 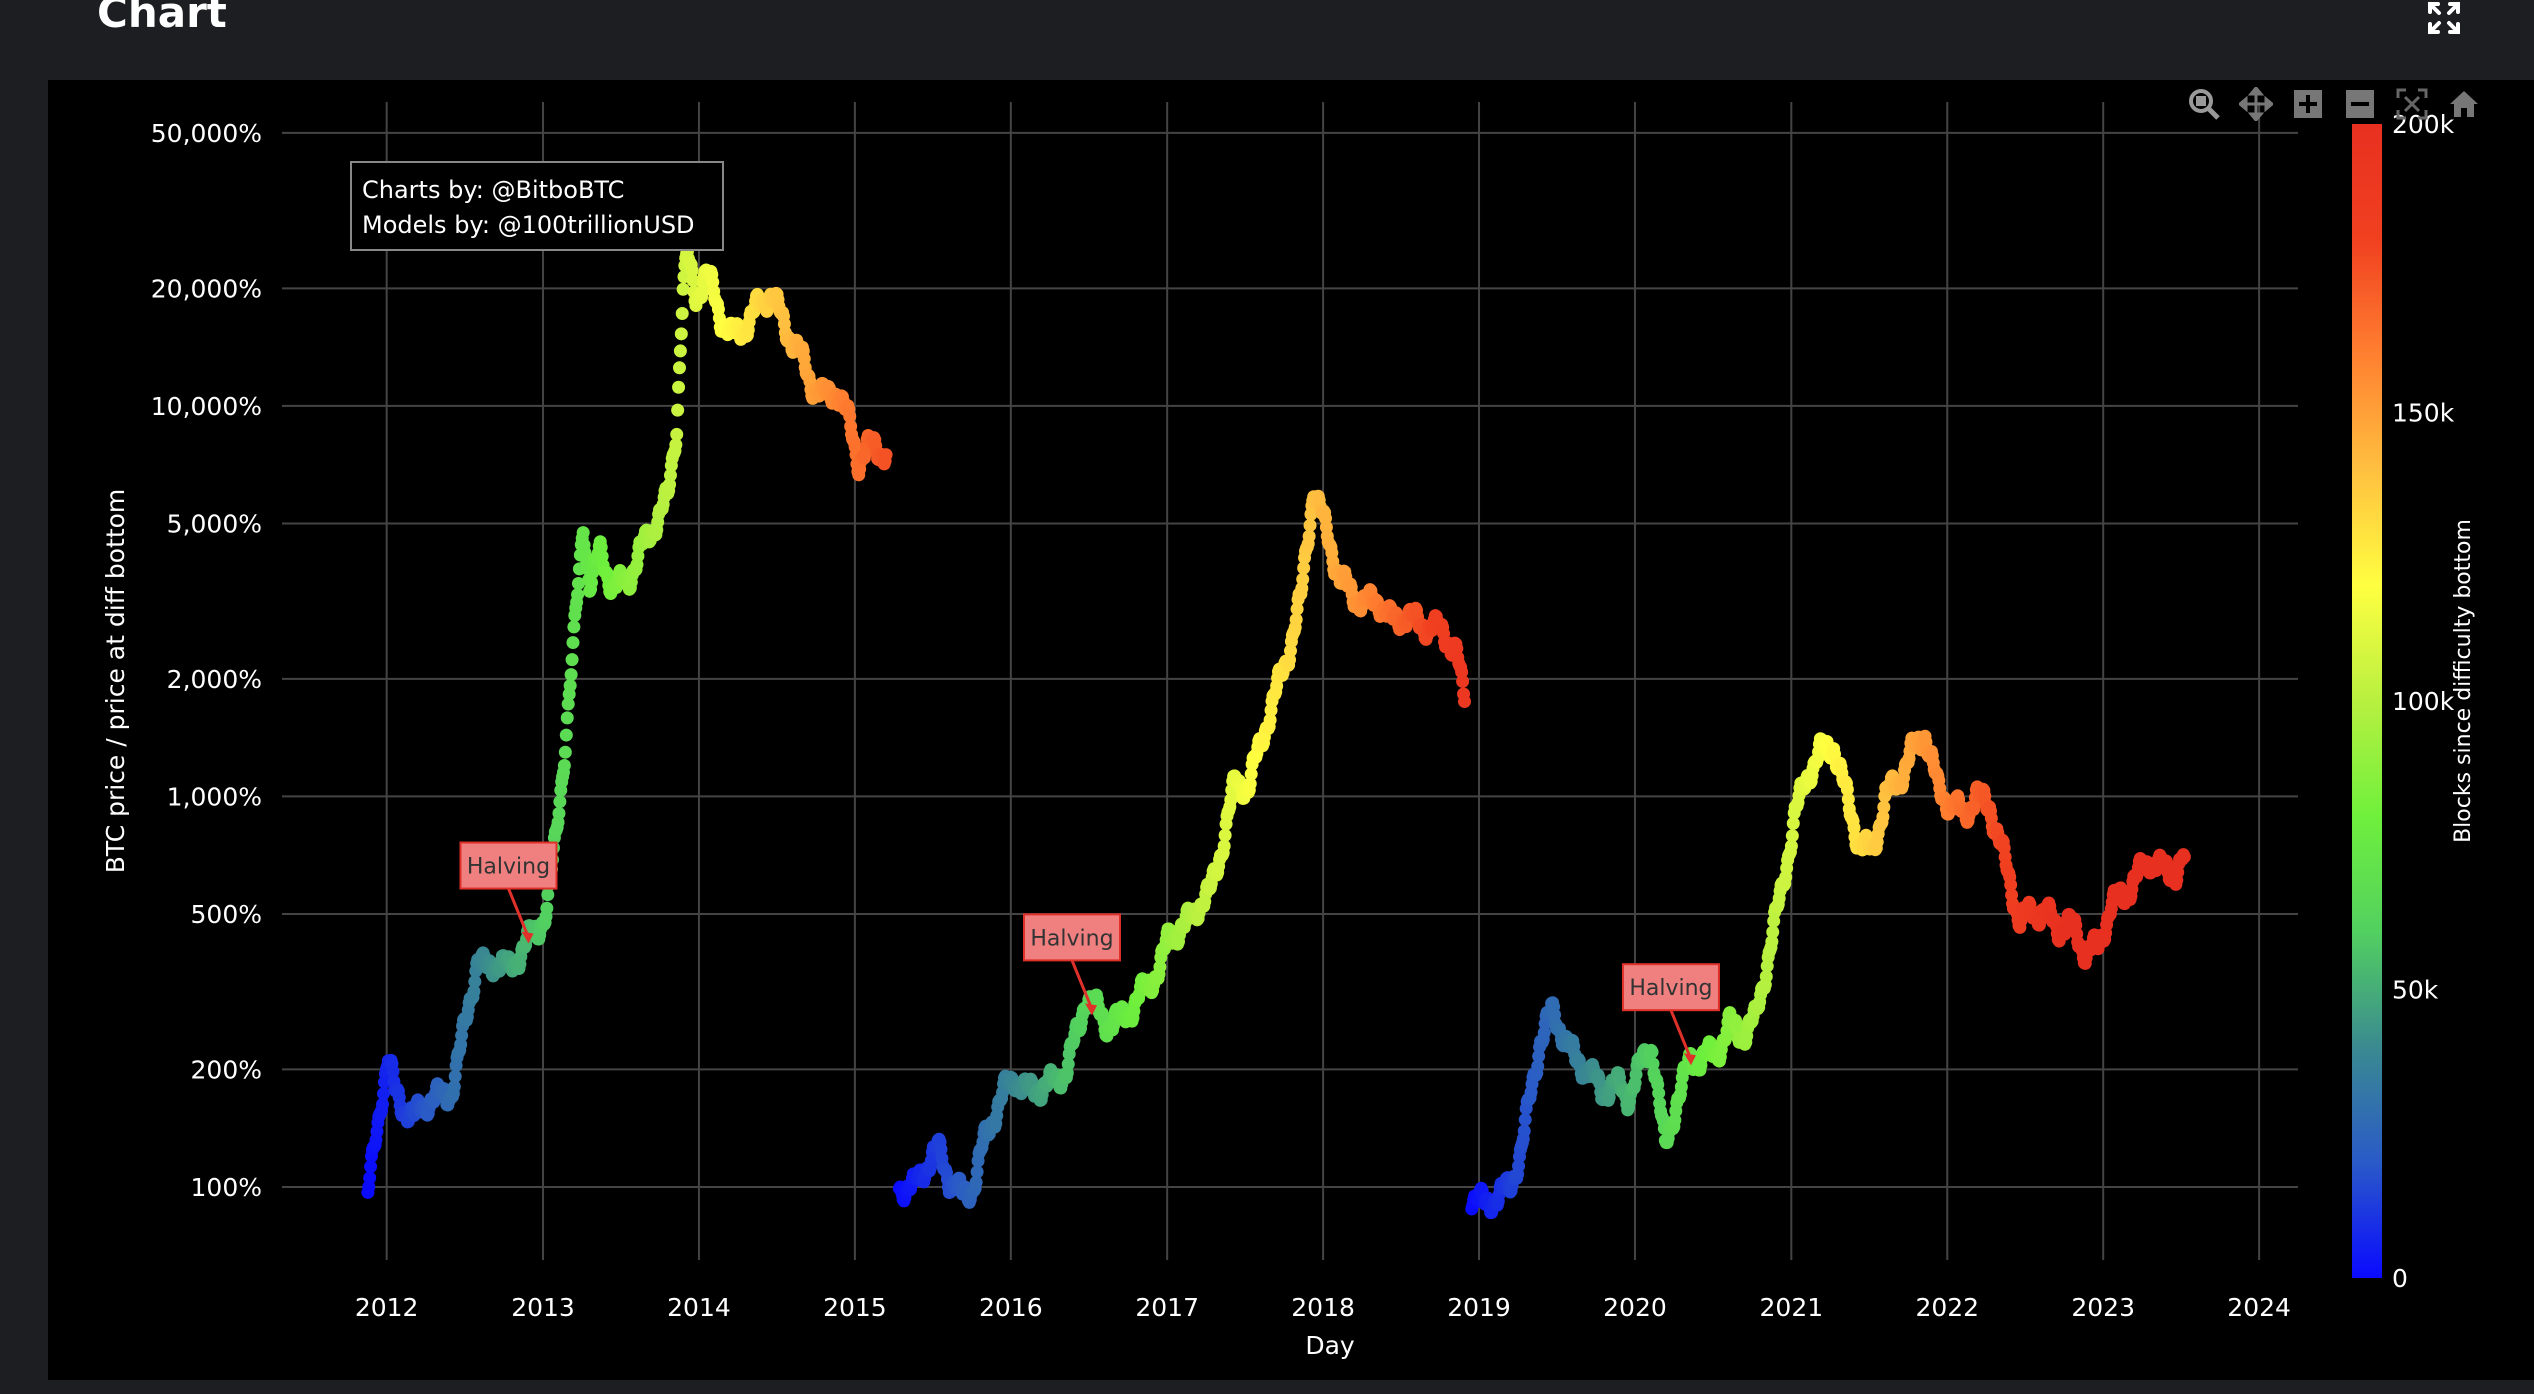 I want to click on colorbar-tick-label: 200k, so click(x=2423, y=124).